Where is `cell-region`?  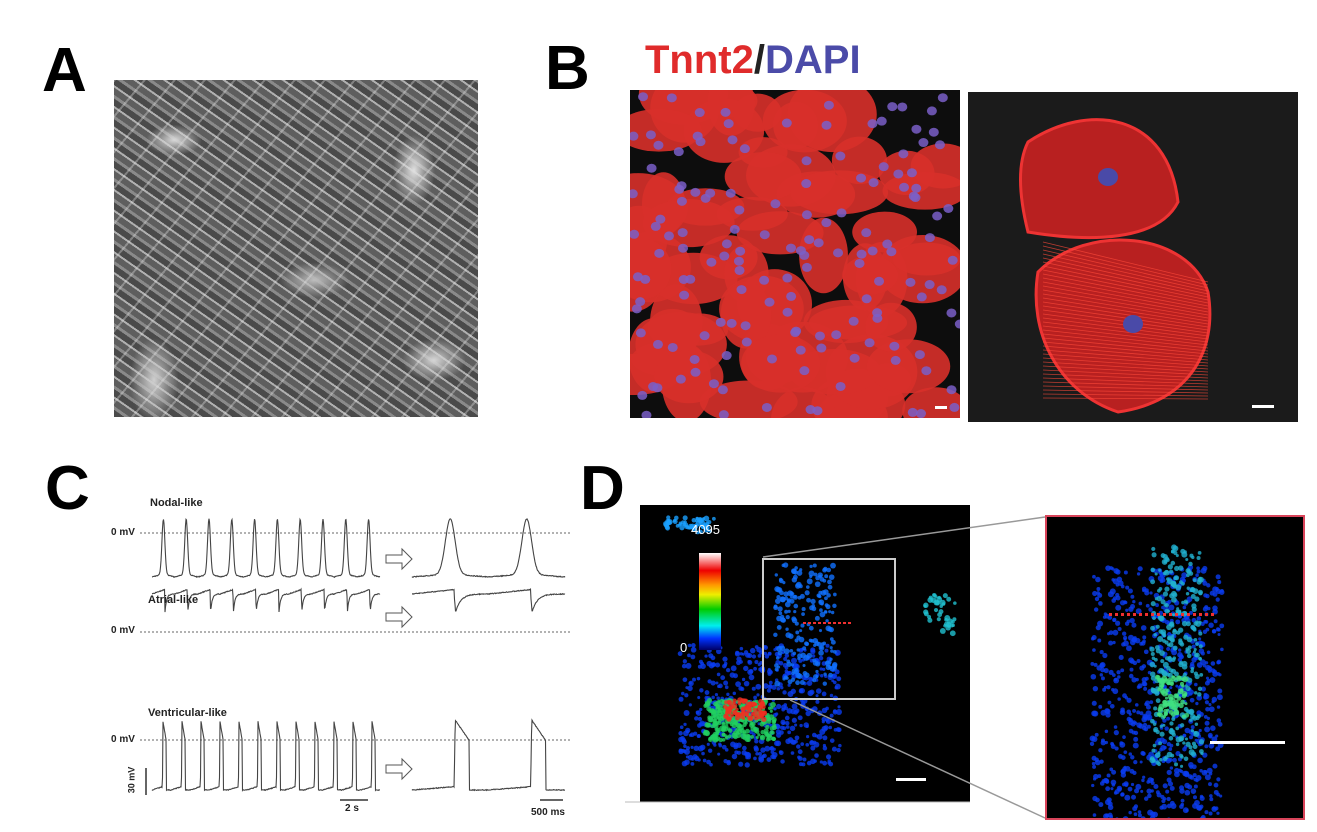
cell-region is located at coordinates (839, 192).